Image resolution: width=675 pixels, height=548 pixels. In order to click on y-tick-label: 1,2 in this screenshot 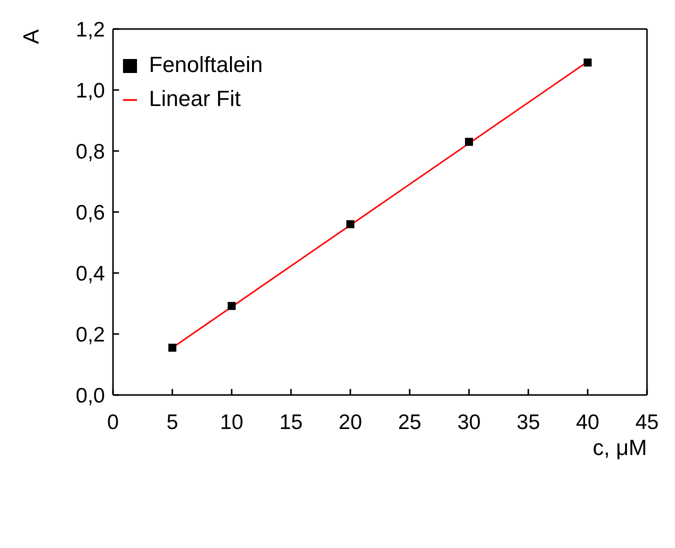, I will do `click(90, 30)`.